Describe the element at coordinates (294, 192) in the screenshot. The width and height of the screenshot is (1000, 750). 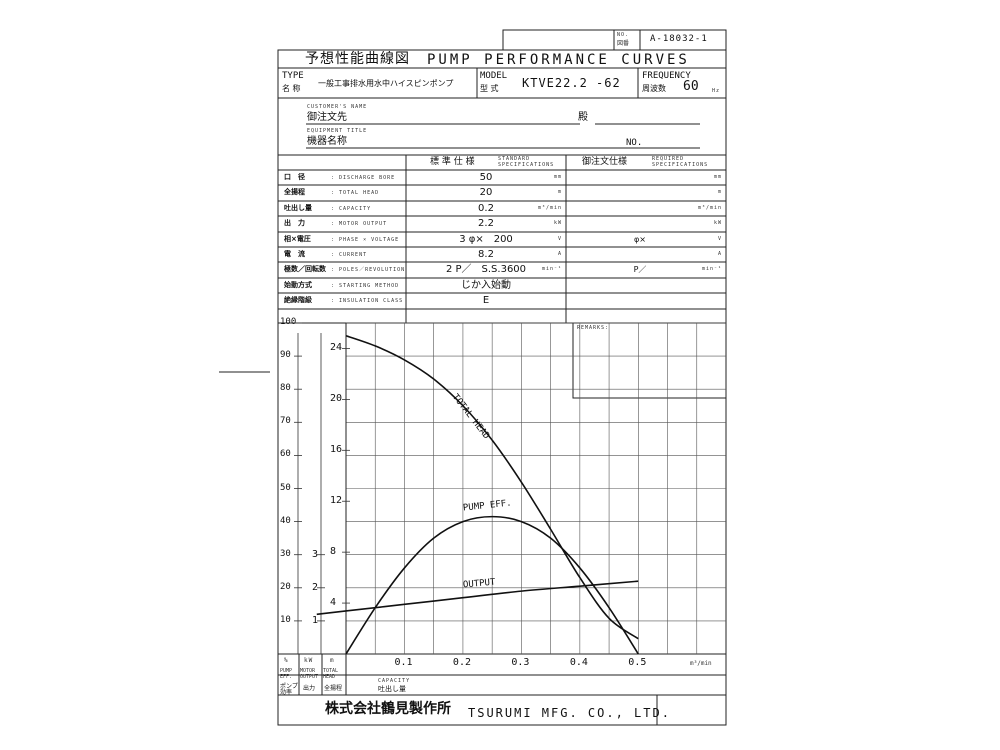
I see `spec-label-jp: 全揚程` at that location.